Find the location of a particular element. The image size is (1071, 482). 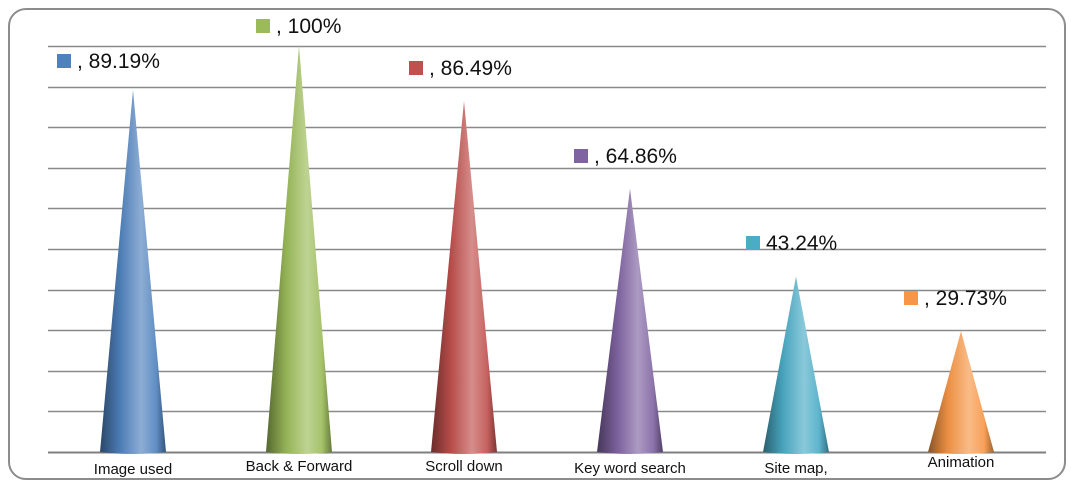

x-tick-label: Key word search is located at coordinates (630, 468).